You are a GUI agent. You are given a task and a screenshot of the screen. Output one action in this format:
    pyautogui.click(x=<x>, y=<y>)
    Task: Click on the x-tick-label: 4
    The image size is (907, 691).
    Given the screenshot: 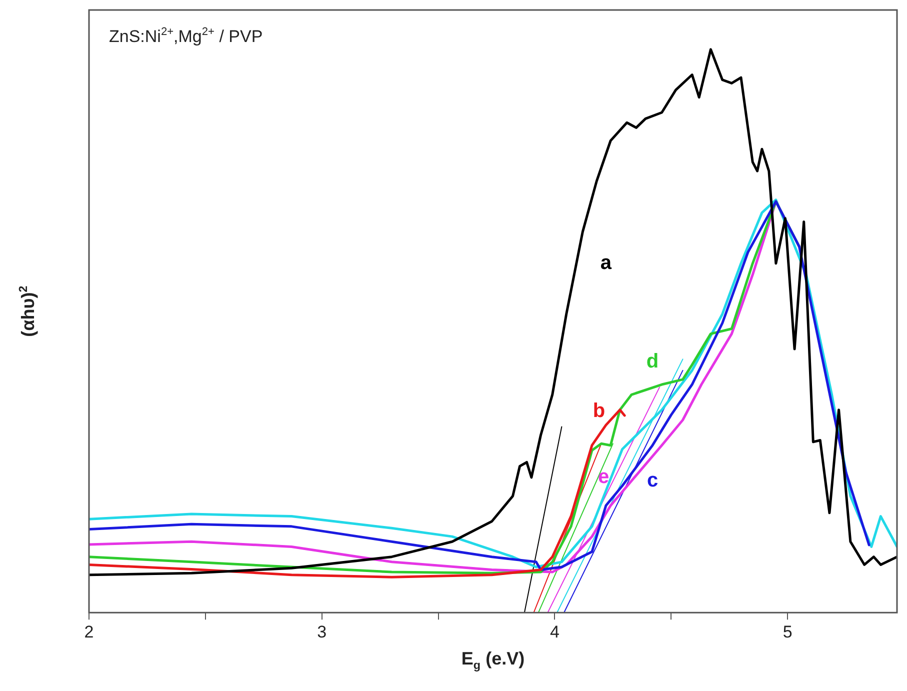 What is the action you would take?
    pyautogui.click(x=555, y=632)
    